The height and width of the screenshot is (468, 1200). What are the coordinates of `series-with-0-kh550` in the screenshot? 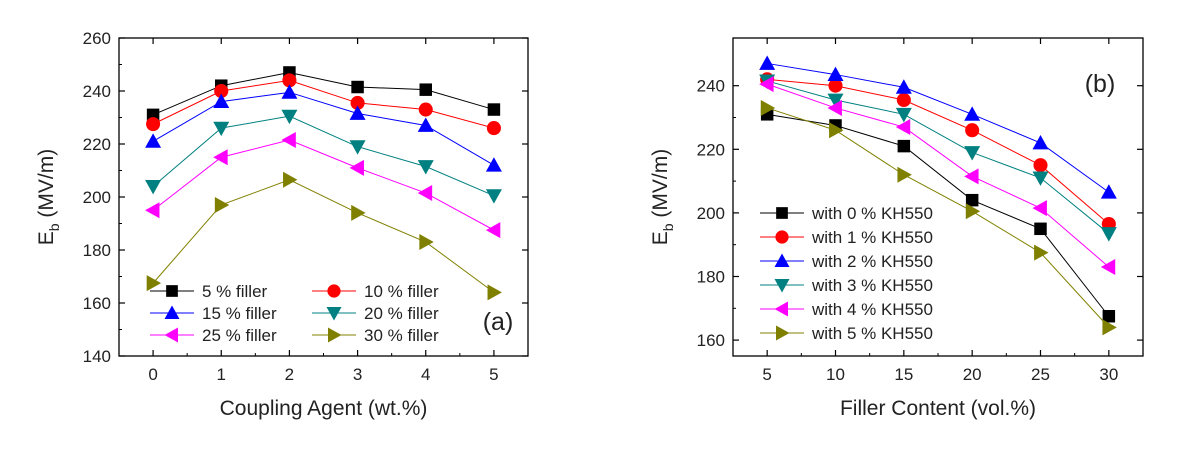 It's located at (938, 215).